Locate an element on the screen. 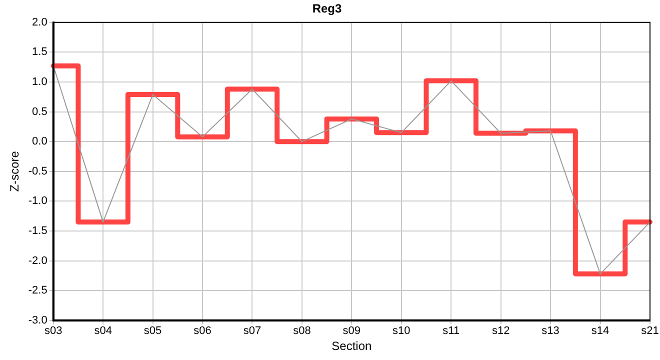 This screenshot has width=660, height=360. y-tick-label: 0.5 is located at coordinates (40, 112).